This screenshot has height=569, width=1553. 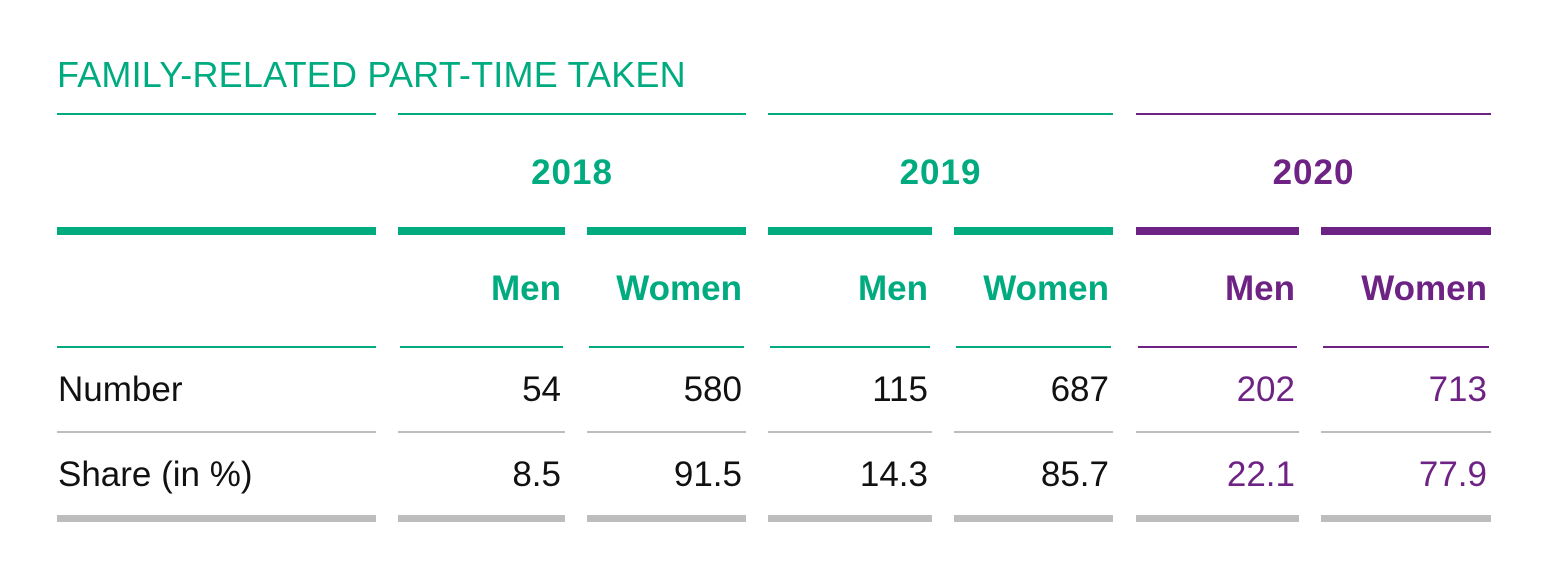 What do you see at coordinates (1046, 288) in the screenshot?
I see `gender-header-2019-women: Women` at bounding box center [1046, 288].